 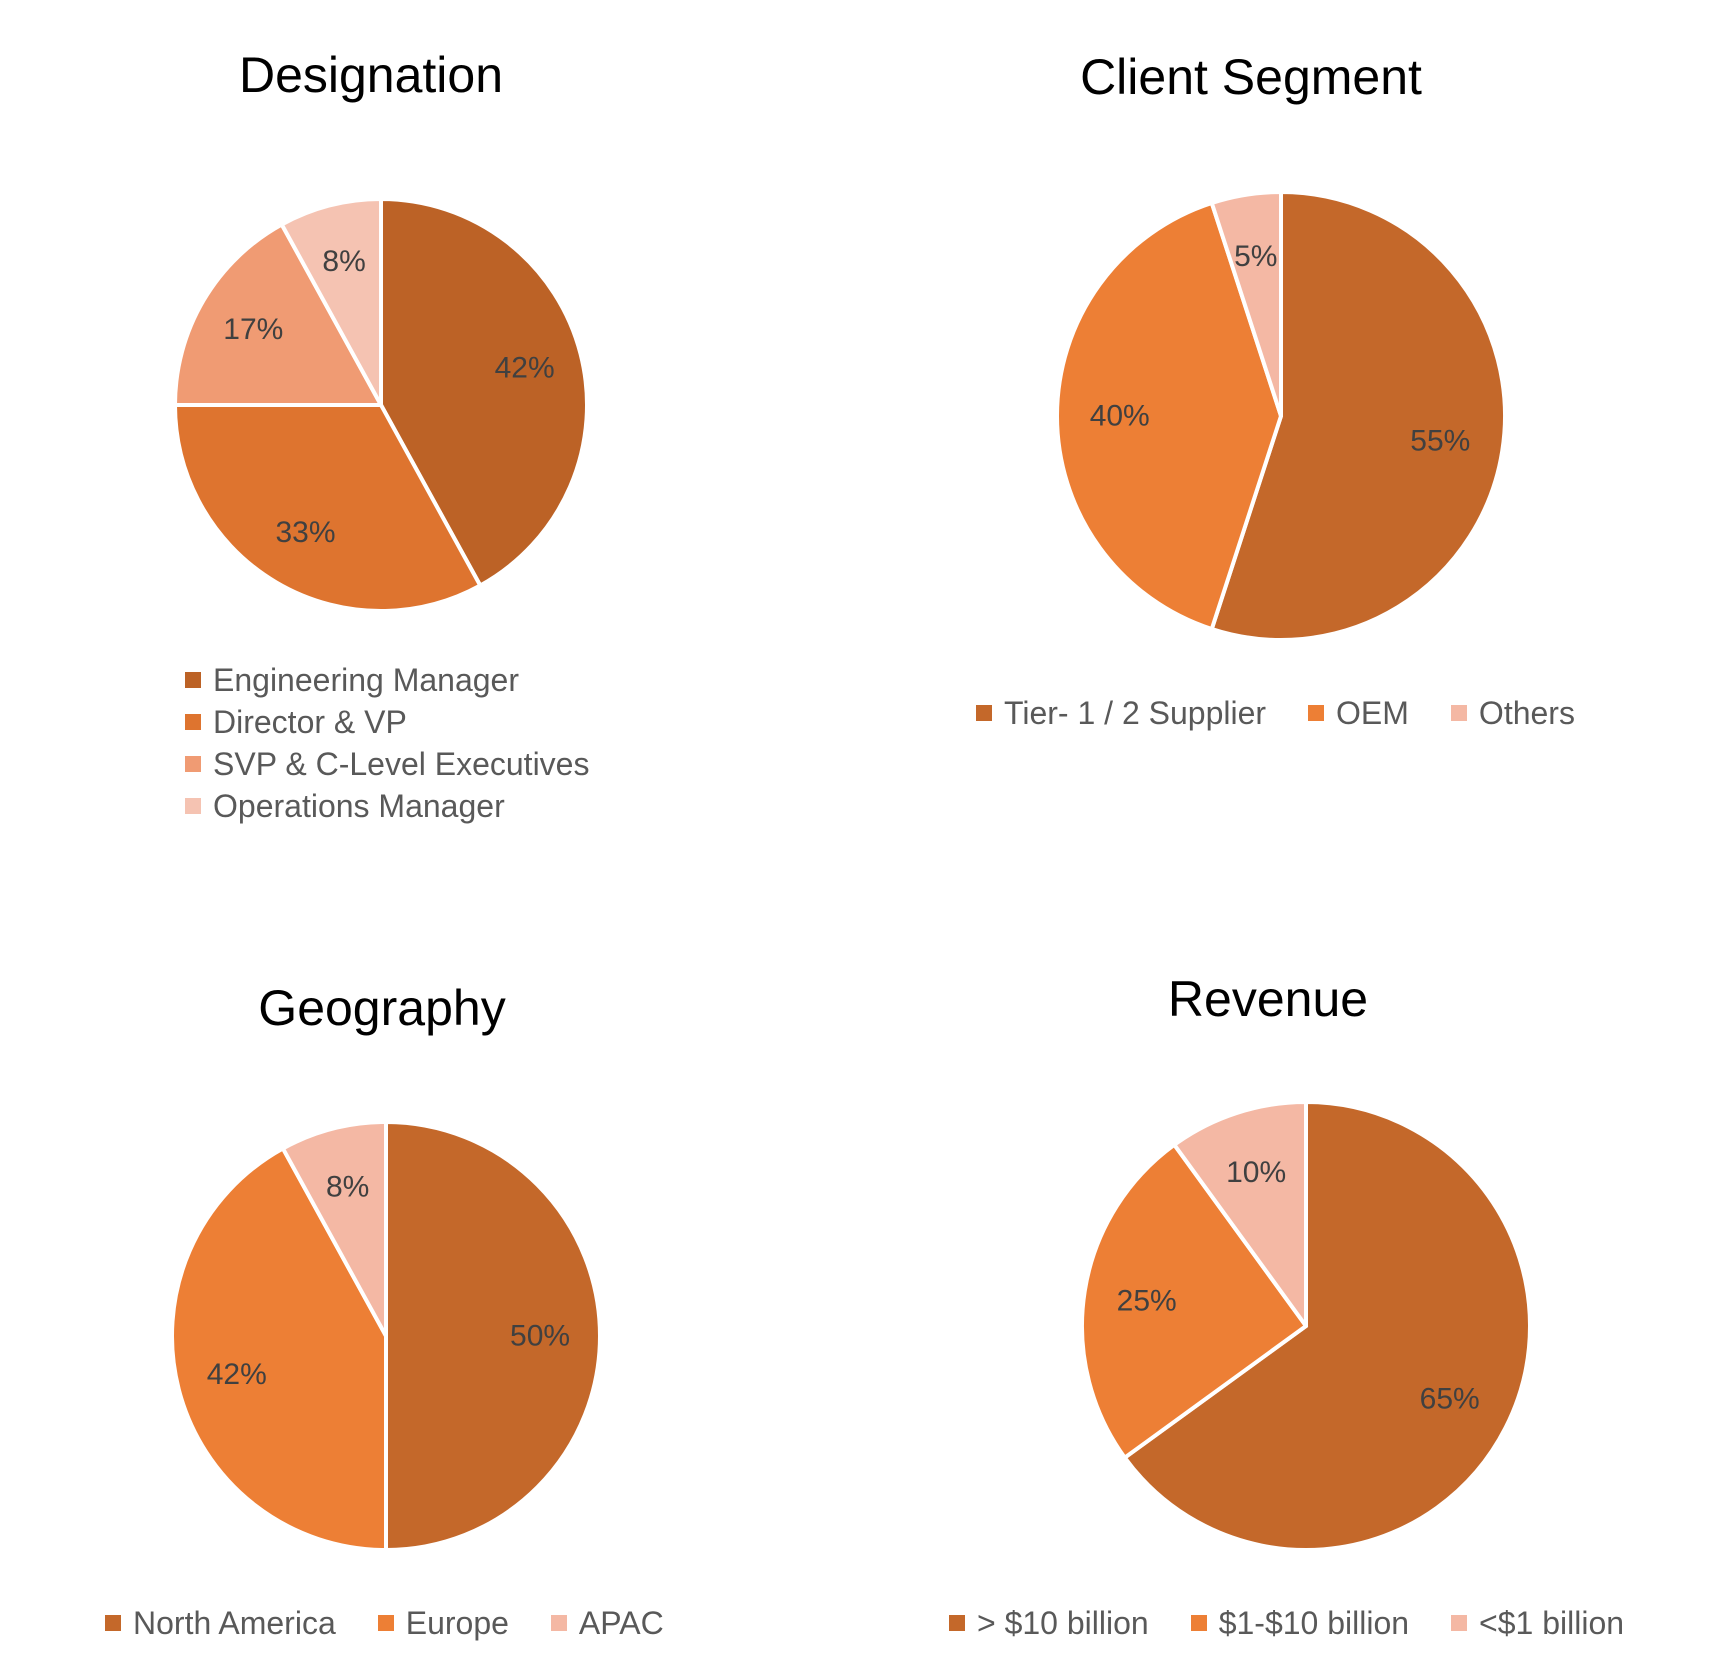 I want to click on legend-item: North America, so click(x=220, y=1623).